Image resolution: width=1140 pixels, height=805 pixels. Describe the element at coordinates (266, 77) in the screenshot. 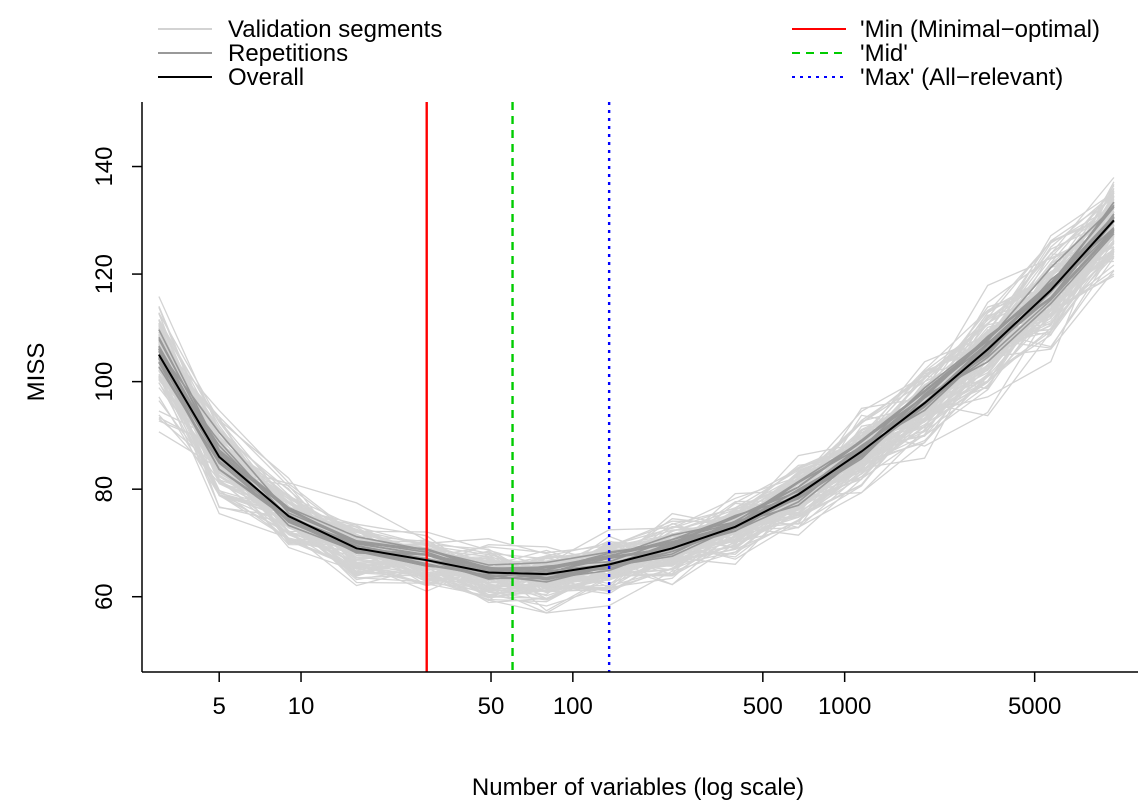

I see `left-legend-label: Overall` at that location.